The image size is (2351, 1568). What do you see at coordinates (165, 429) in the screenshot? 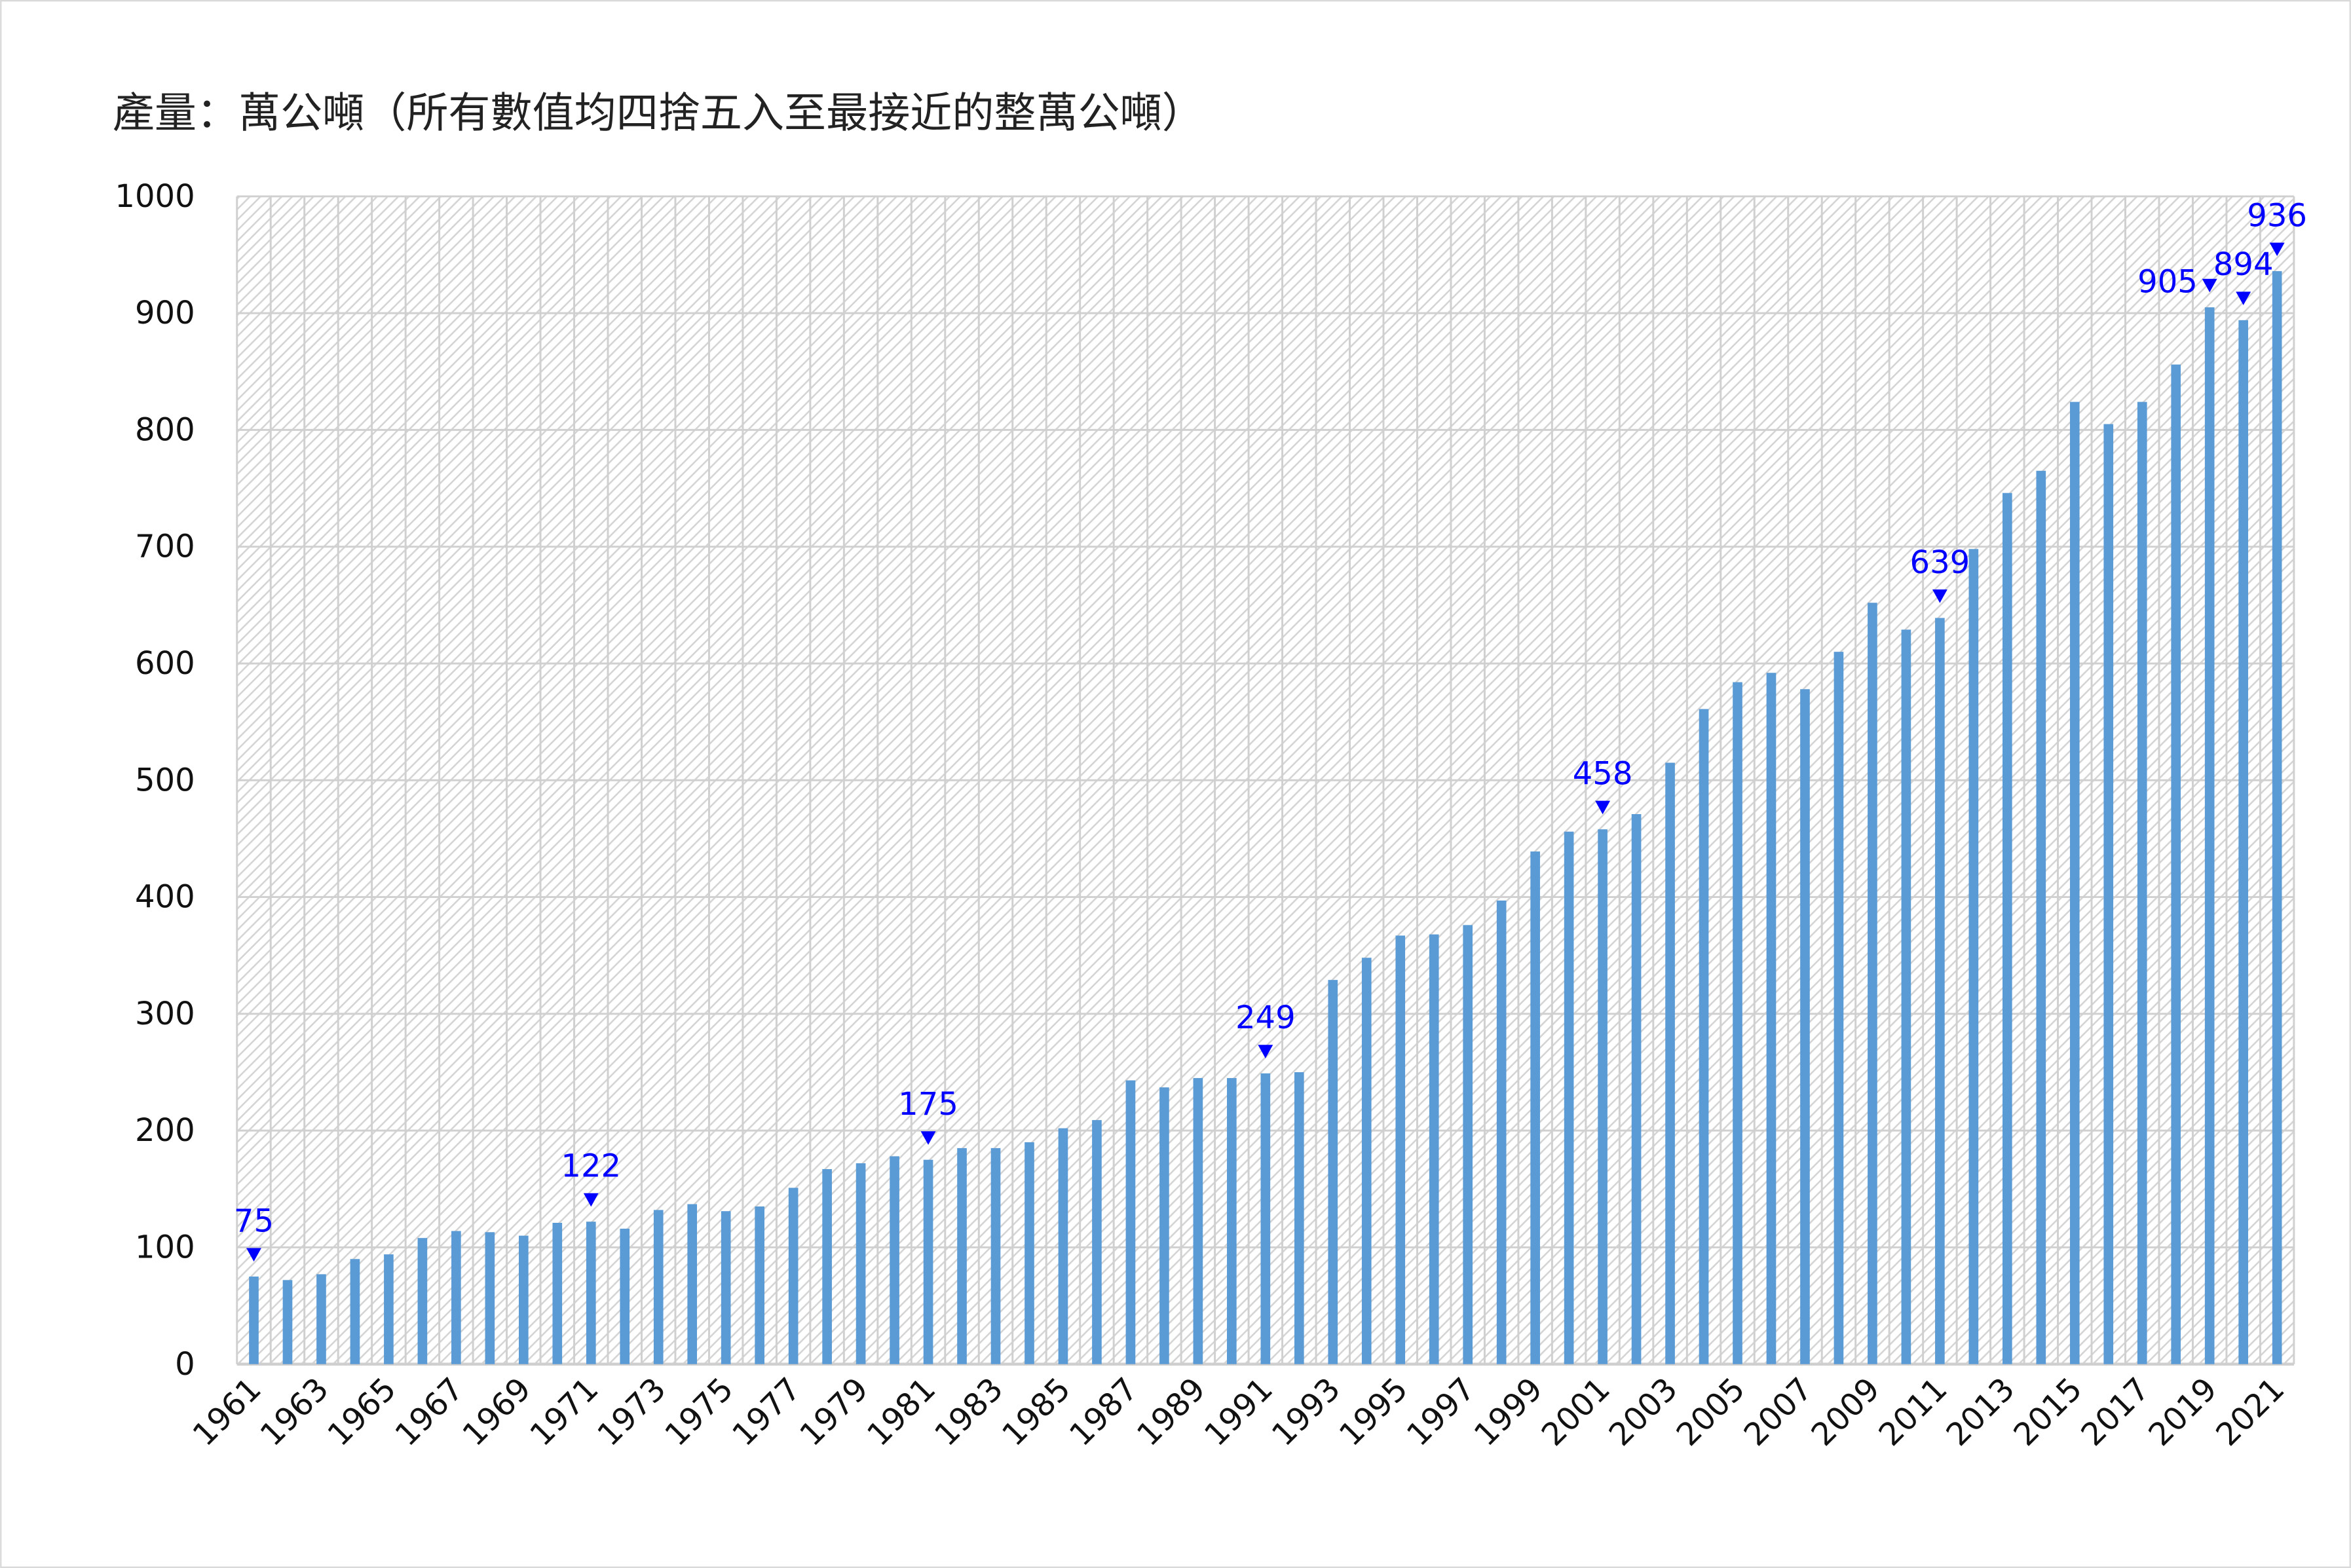
I see `y-tick-label: 800` at bounding box center [165, 429].